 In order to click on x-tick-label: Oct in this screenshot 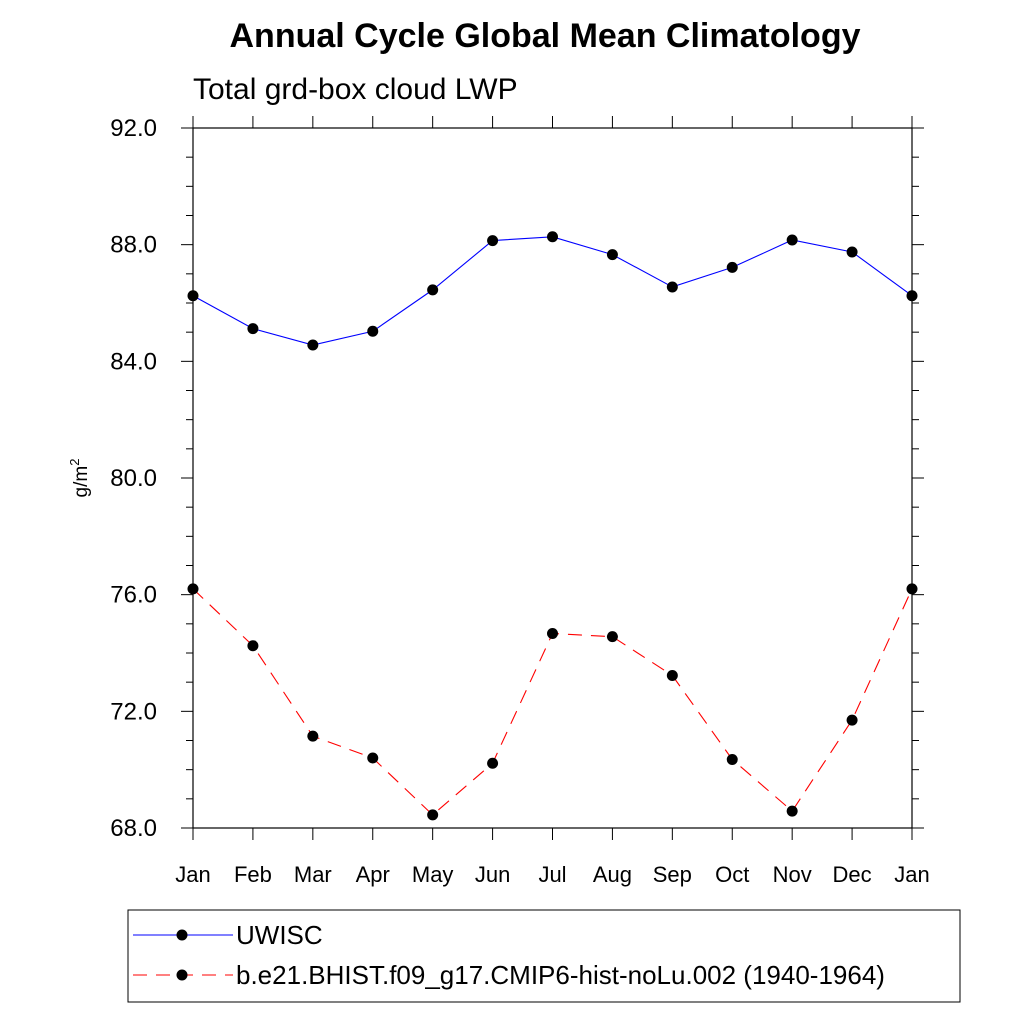, I will do `click(732, 874)`.